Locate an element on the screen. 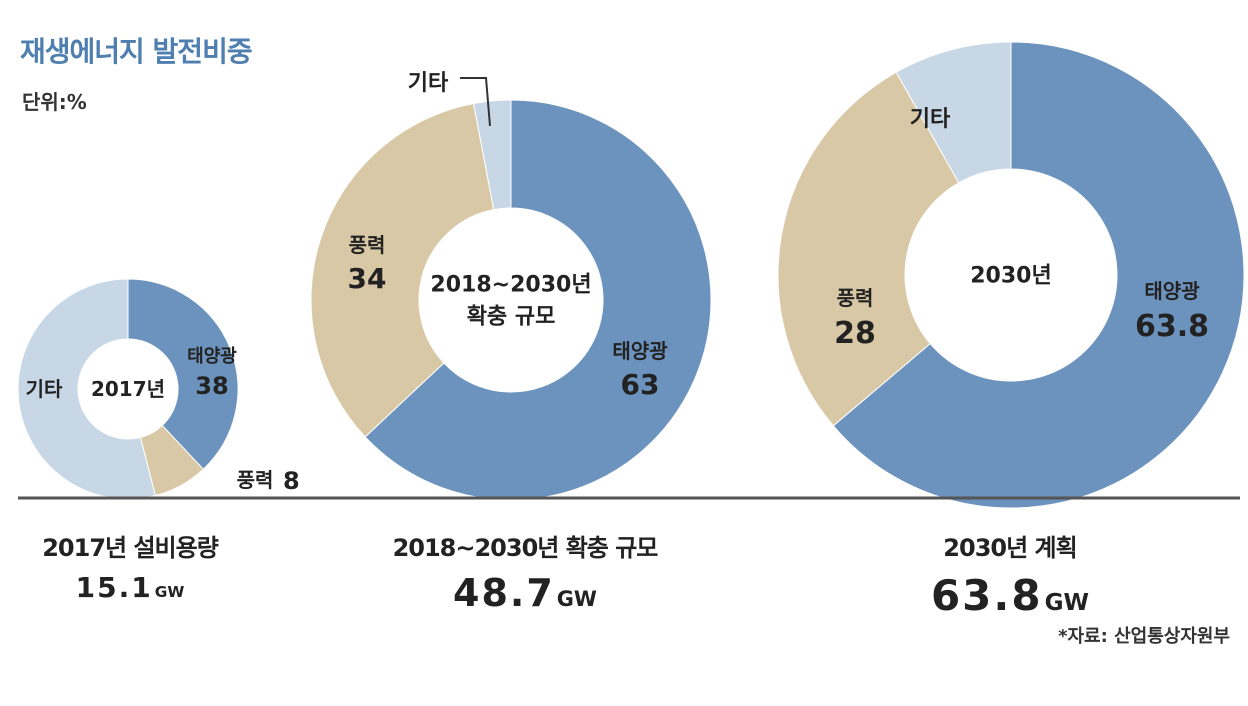 The height and width of the screenshot is (706, 1248). center-label-expansion: 2018~2030년 is located at coordinates (510, 285).